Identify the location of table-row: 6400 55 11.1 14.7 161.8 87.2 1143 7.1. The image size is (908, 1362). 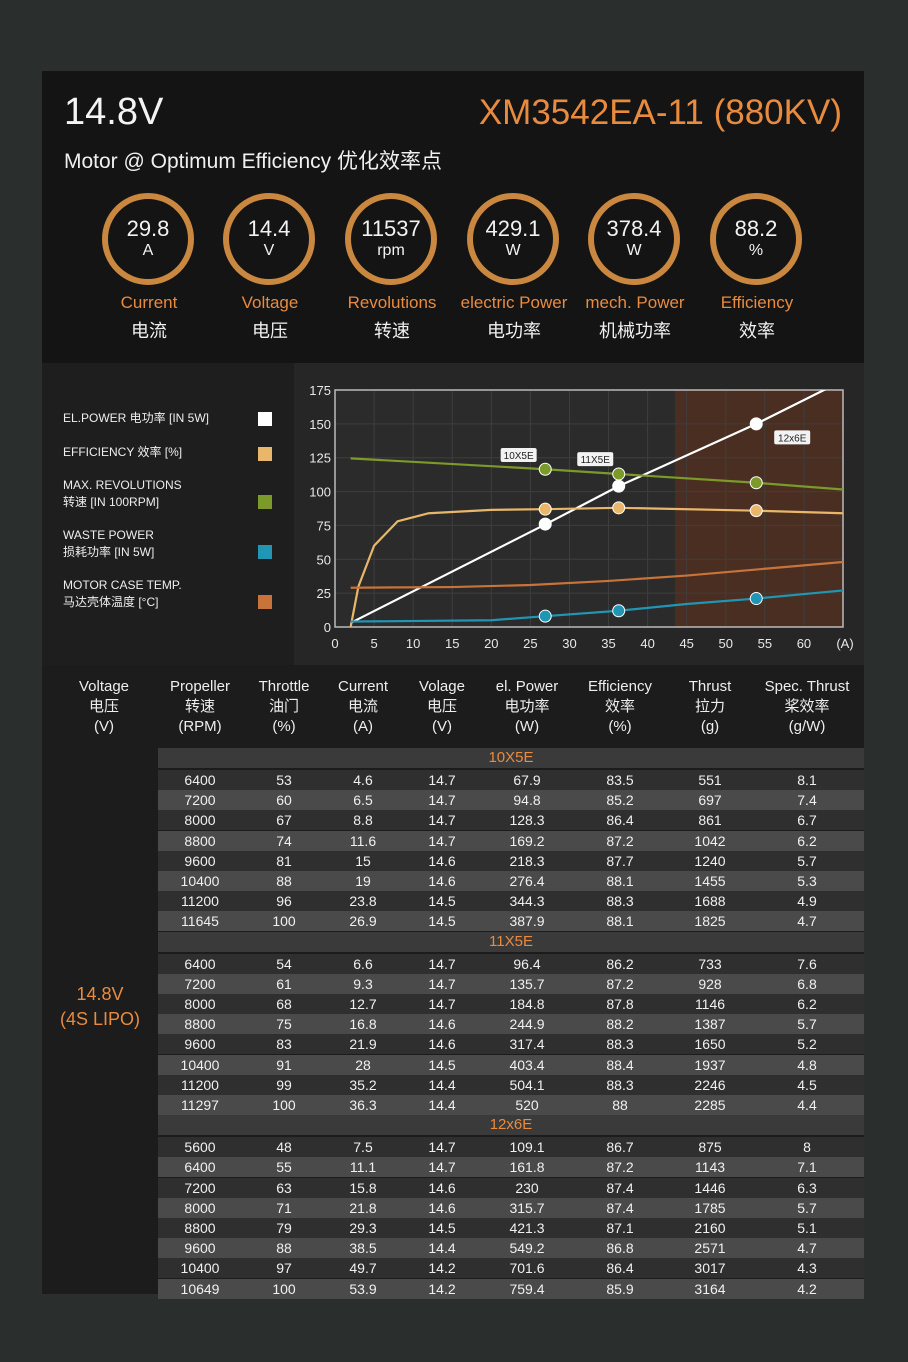
(511, 1167).